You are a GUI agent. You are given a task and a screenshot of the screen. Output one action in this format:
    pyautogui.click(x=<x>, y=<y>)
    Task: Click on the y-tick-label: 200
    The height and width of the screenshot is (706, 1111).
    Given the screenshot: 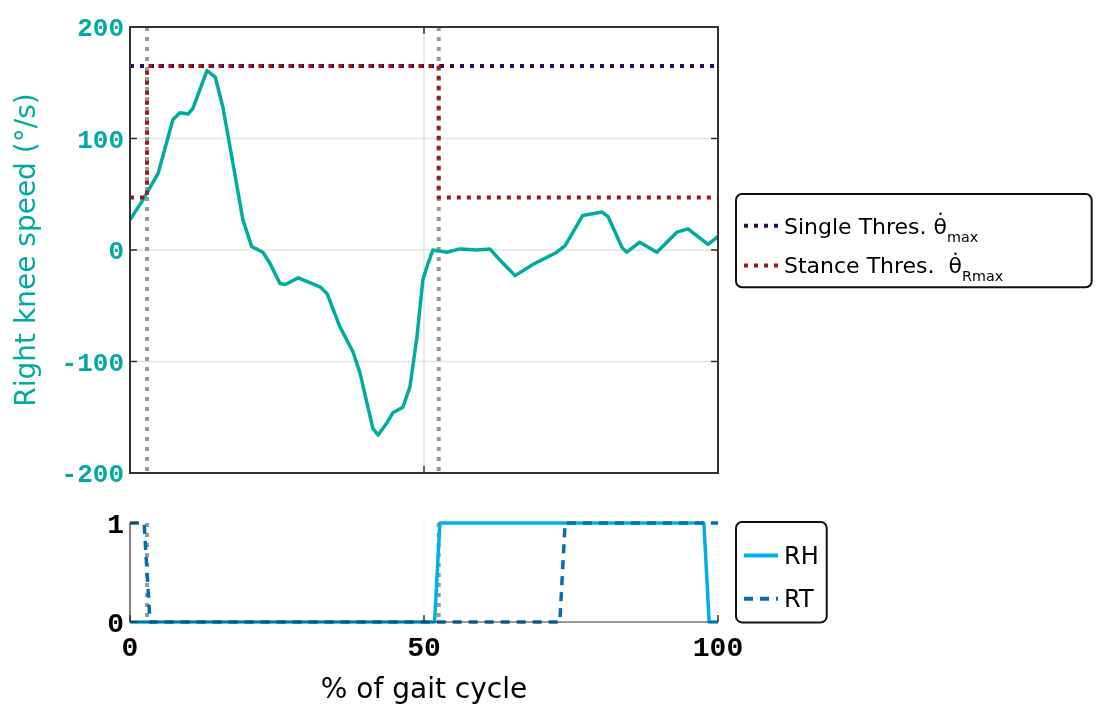 What is the action you would take?
    pyautogui.click(x=100, y=29)
    